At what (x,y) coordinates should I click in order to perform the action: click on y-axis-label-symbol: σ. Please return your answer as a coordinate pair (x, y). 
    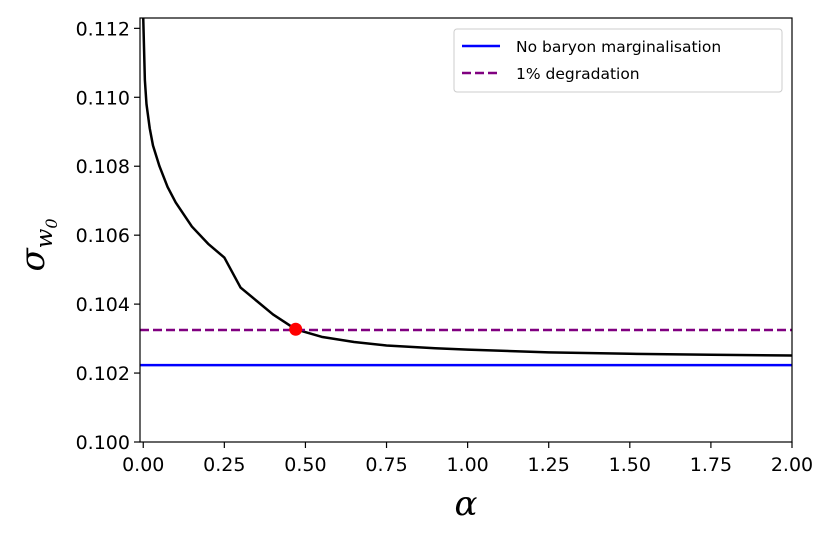
    Looking at the image, I should click on (33, 260).